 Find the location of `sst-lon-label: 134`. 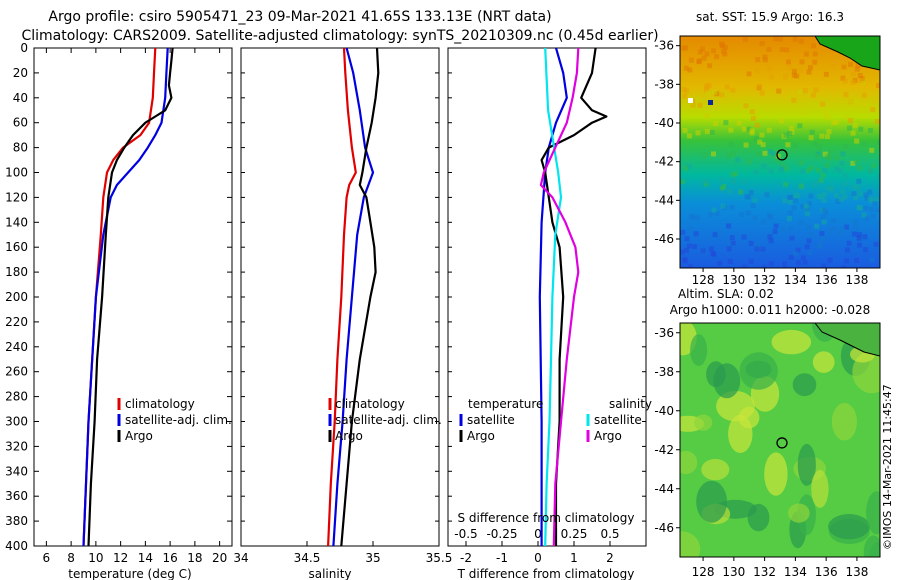

sst-lon-label: 134 is located at coordinates (795, 280).